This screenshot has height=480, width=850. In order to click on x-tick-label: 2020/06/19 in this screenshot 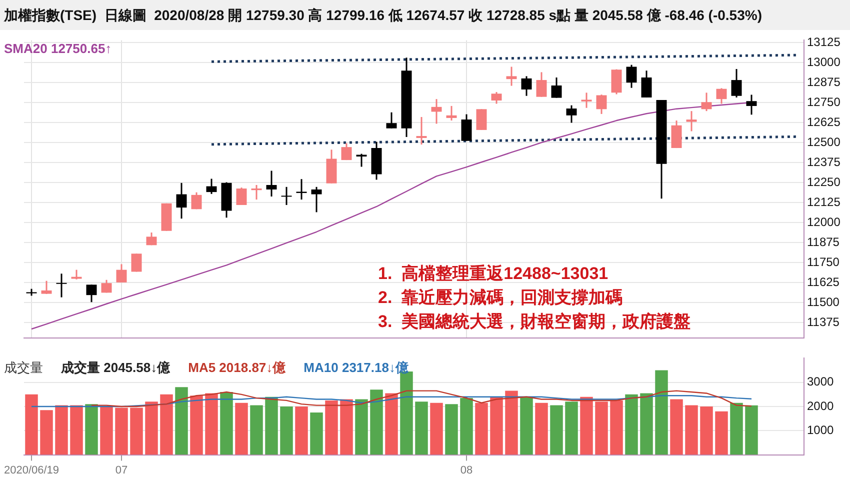, I will do `click(32, 470)`.